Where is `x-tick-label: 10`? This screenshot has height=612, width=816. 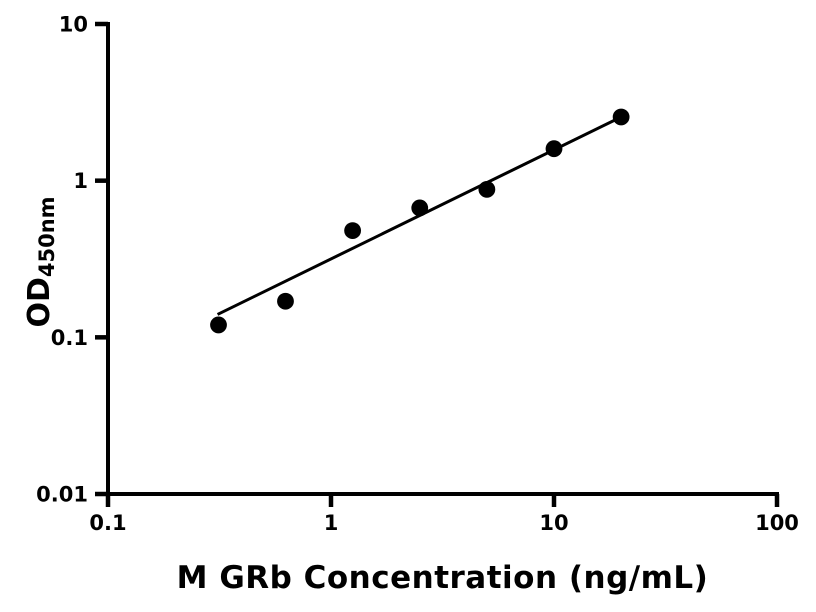 x-tick-label: 10 is located at coordinates (553, 523).